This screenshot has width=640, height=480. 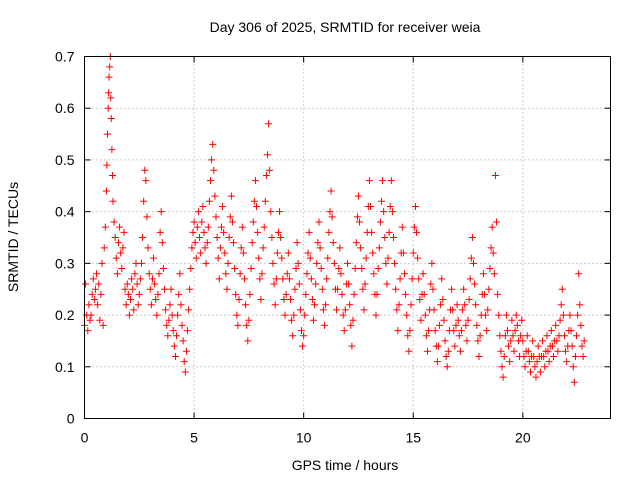 What do you see at coordinates (65, 263) in the screenshot?
I see `y-tick-label: 0.3` at bounding box center [65, 263].